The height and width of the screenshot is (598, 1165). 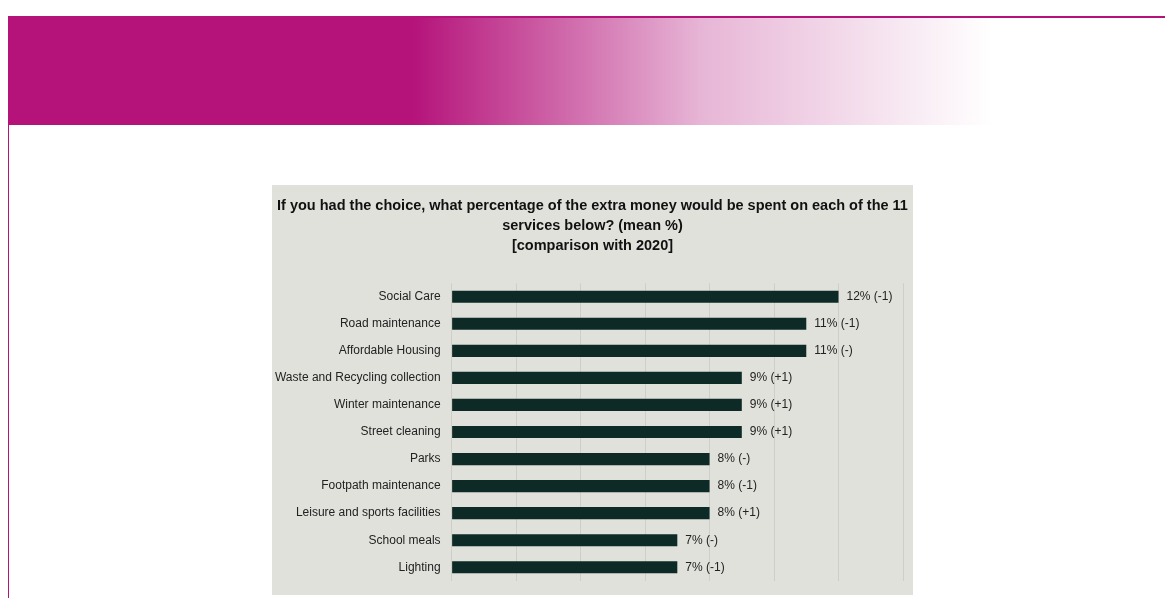 What do you see at coordinates (592, 245) in the screenshot?
I see `chart-subtitle: [comparison with 2020]` at bounding box center [592, 245].